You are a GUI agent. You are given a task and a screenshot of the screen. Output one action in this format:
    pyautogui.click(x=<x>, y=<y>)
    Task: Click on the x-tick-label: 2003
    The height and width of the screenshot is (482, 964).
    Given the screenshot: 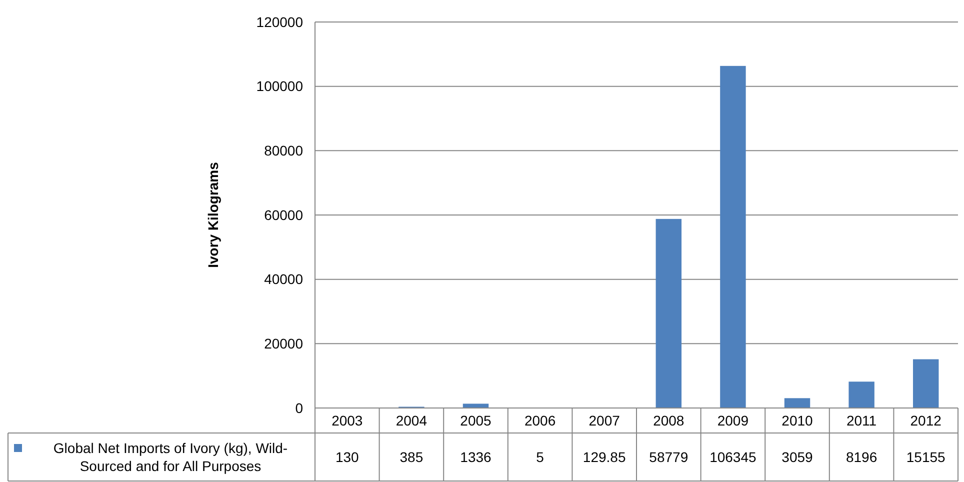 What is the action you would take?
    pyautogui.click(x=347, y=420)
    